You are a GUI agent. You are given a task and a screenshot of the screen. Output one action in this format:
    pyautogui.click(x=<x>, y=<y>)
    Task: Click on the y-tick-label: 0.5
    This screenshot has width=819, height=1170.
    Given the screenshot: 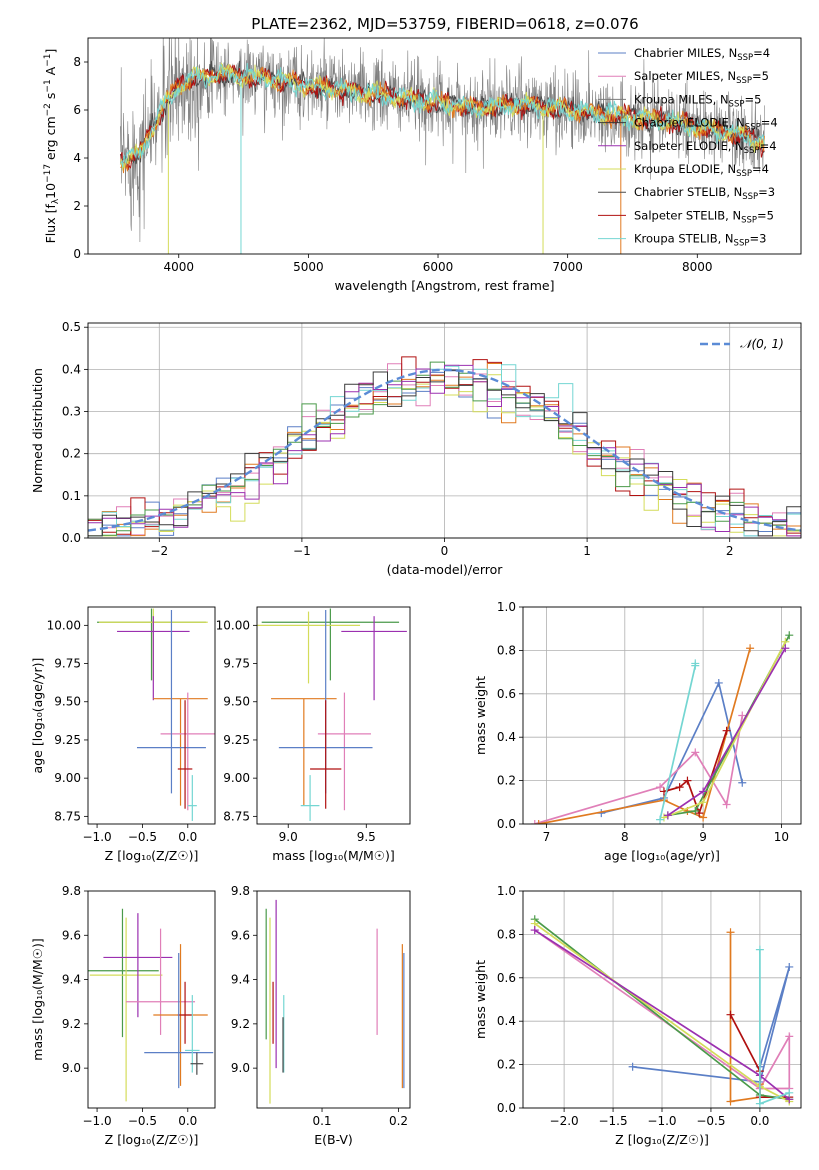 What is the action you would take?
    pyautogui.click(x=71, y=327)
    